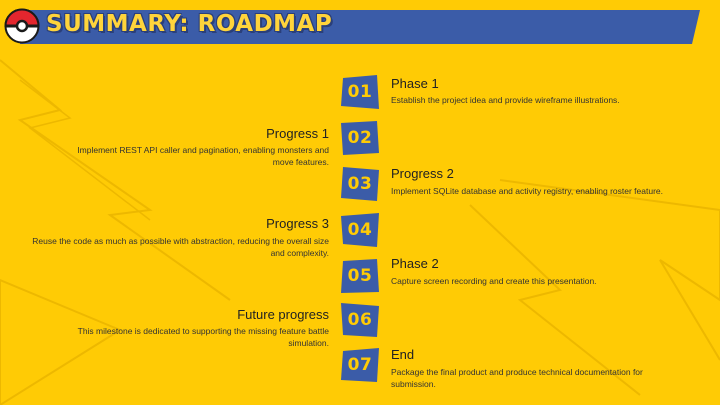 This screenshot has width=720, height=405. I want to click on step-number: 07, so click(360, 365).